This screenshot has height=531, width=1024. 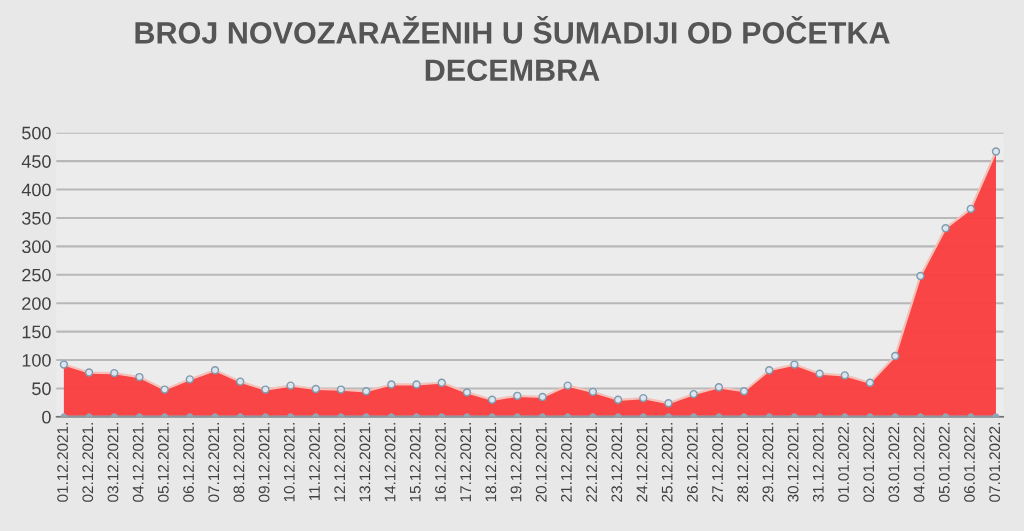 I want to click on y-tick-label: 500, so click(x=36, y=133).